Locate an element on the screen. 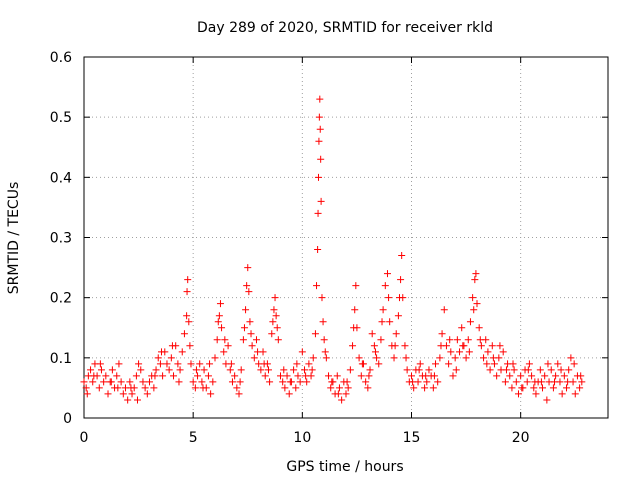 Image resolution: width=640 pixels, height=480 pixels. y-tick-label: 0.6 is located at coordinates (61, 58).